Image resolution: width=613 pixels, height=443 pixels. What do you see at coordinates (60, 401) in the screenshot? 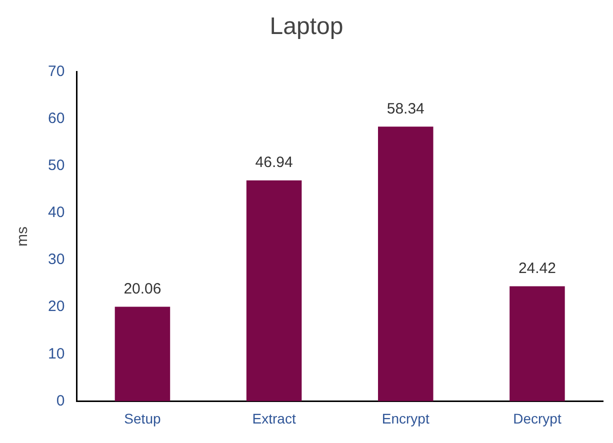
I see `y-tick-label: 0` at bounding box center [60, 401].